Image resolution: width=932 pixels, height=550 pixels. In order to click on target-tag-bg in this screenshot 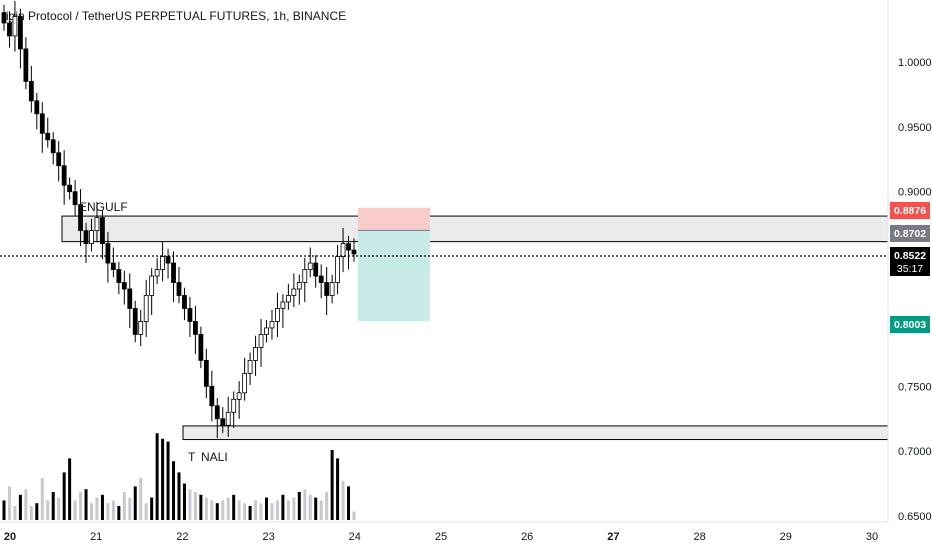, I will do `click(910, 324)`.